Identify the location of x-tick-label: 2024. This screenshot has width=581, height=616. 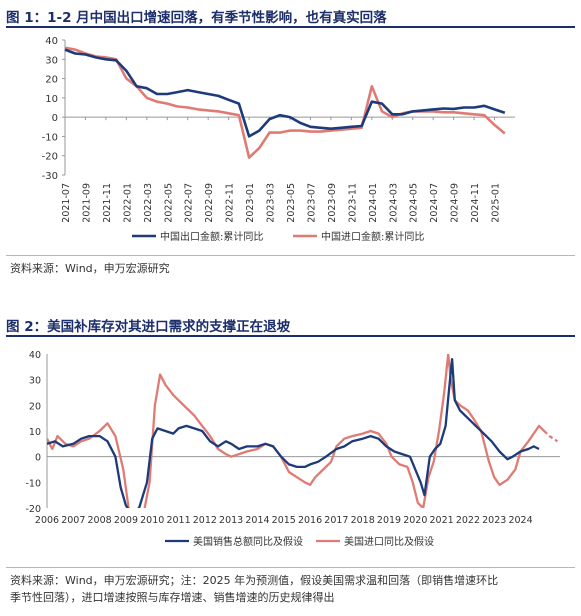
(520, 520).